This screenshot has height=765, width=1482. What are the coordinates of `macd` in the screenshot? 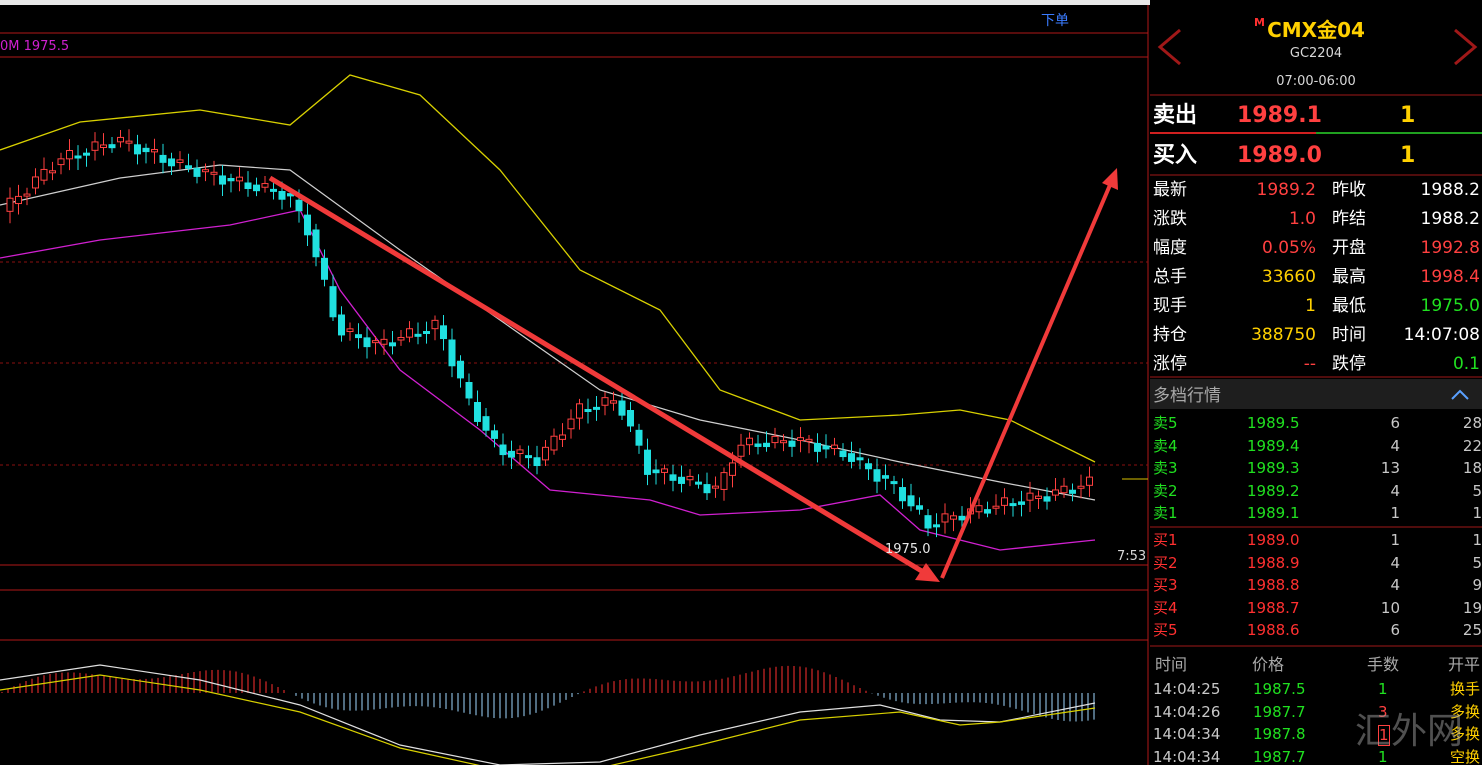 It's located at (548, 693).